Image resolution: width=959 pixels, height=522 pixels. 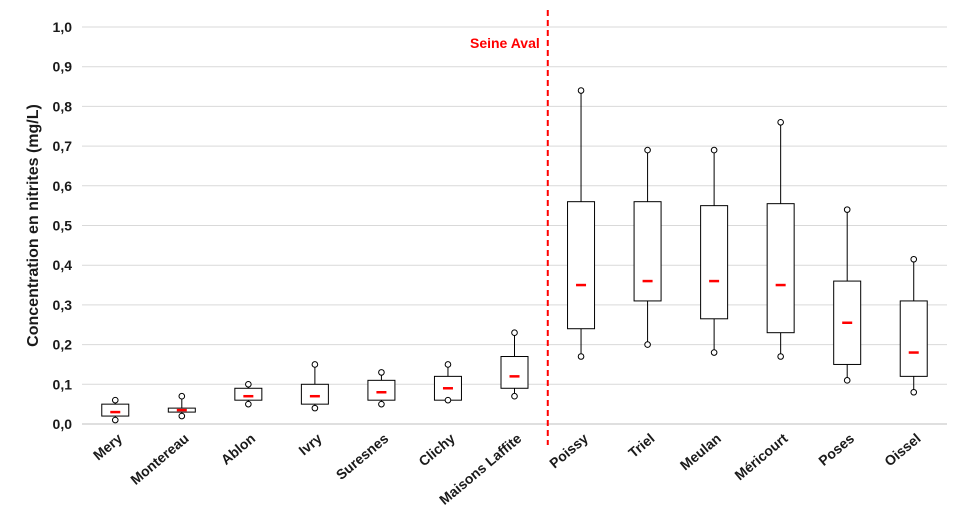 What do you see at coordinates (63, 345) in the screenshot?
I see `y-tick-label: 0,2` at bounding box center [63, 345].